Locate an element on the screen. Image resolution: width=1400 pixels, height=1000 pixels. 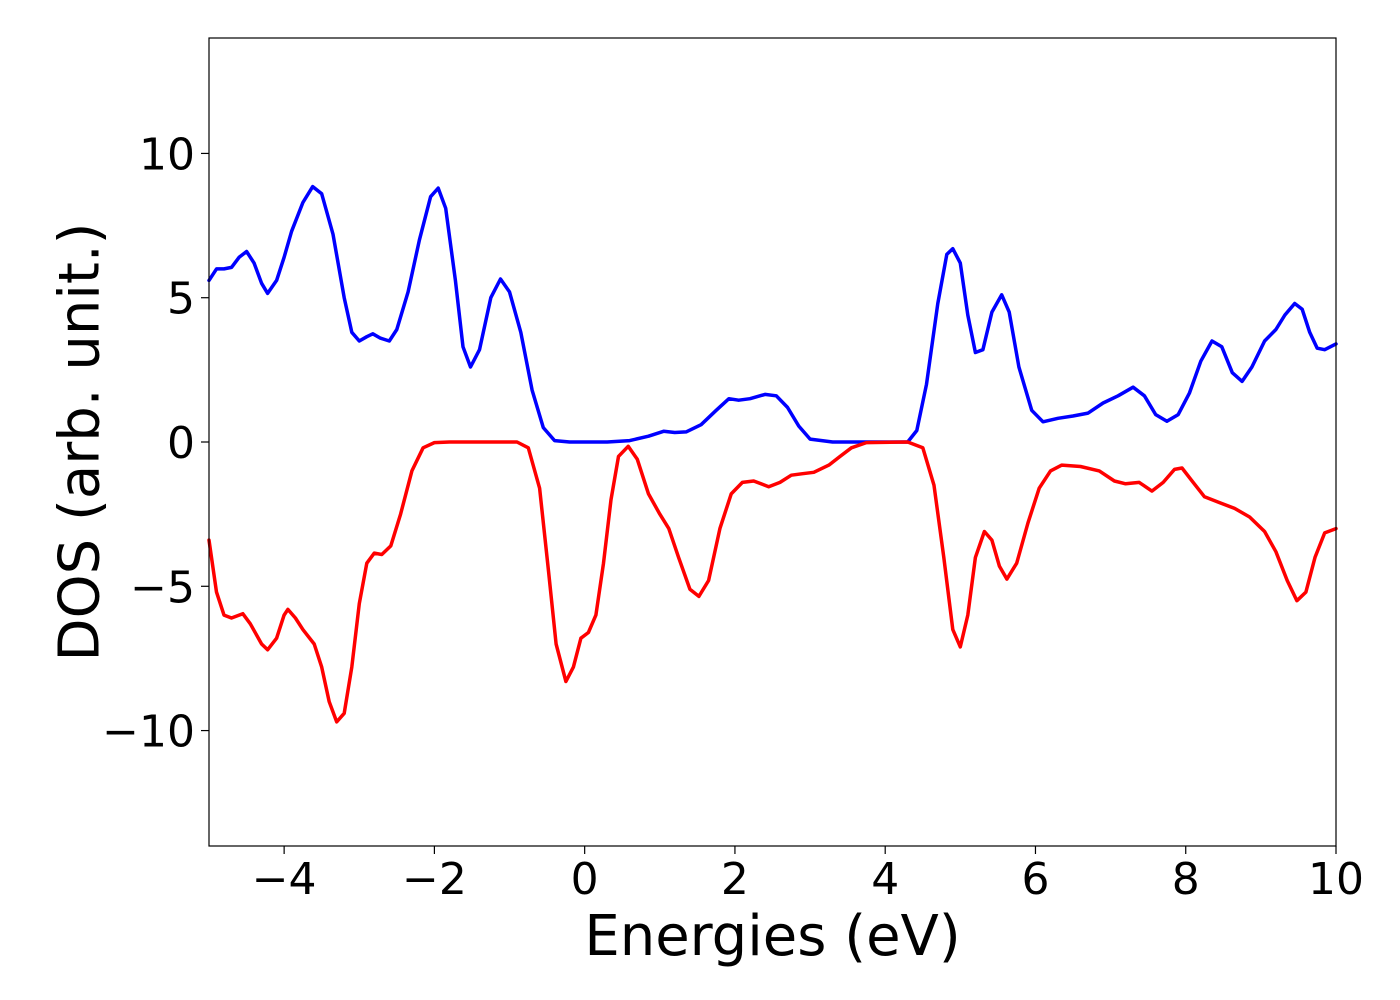
x-tick-label: 10 is located at coordinates (1336, 879).